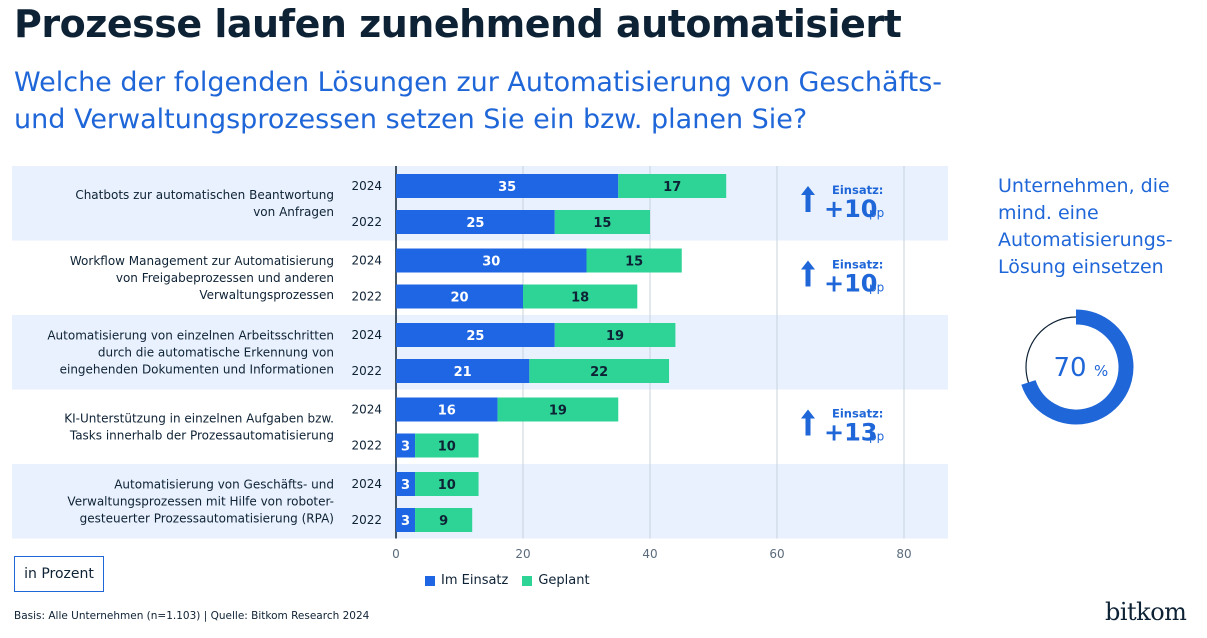 The width and height of the screenshot is (1207, 638). What do you see at coordinates (458, 24) in the screenshot?
I see `page-title: Prozesse laufen zunehmend automatisiert` at bounding box center [458, 24].